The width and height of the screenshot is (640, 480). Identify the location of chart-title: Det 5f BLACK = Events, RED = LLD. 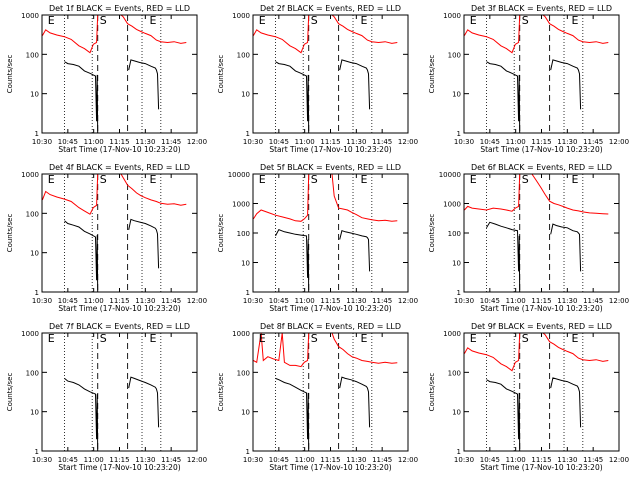
(330, 167).